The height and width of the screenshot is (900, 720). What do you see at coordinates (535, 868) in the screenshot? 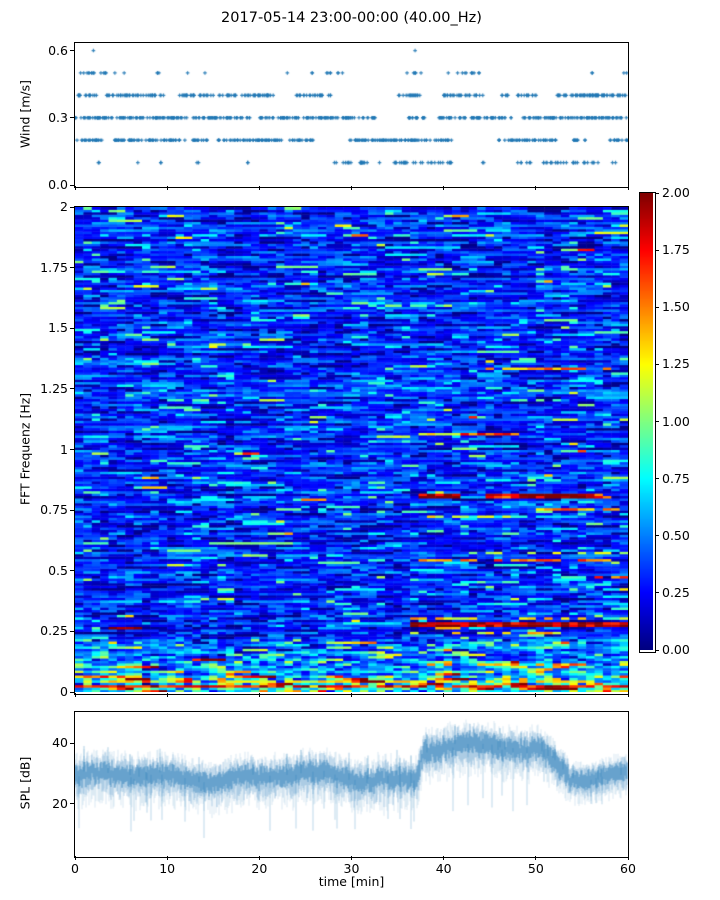
I see `x-tick-label: 50` at bounding box center [535, 868].